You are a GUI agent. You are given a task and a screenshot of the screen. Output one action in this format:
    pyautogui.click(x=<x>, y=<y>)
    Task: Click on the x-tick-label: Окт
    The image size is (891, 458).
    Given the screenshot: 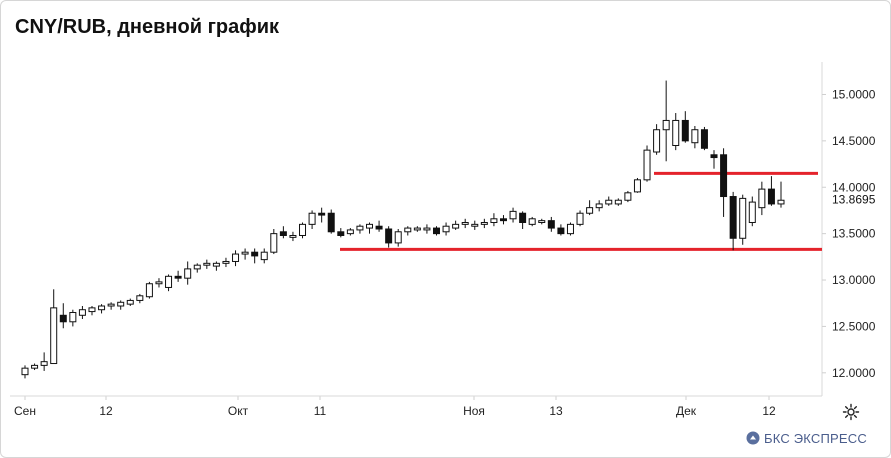 What is the action you would take?
    pyautogui.click(x=238, y=411)
    